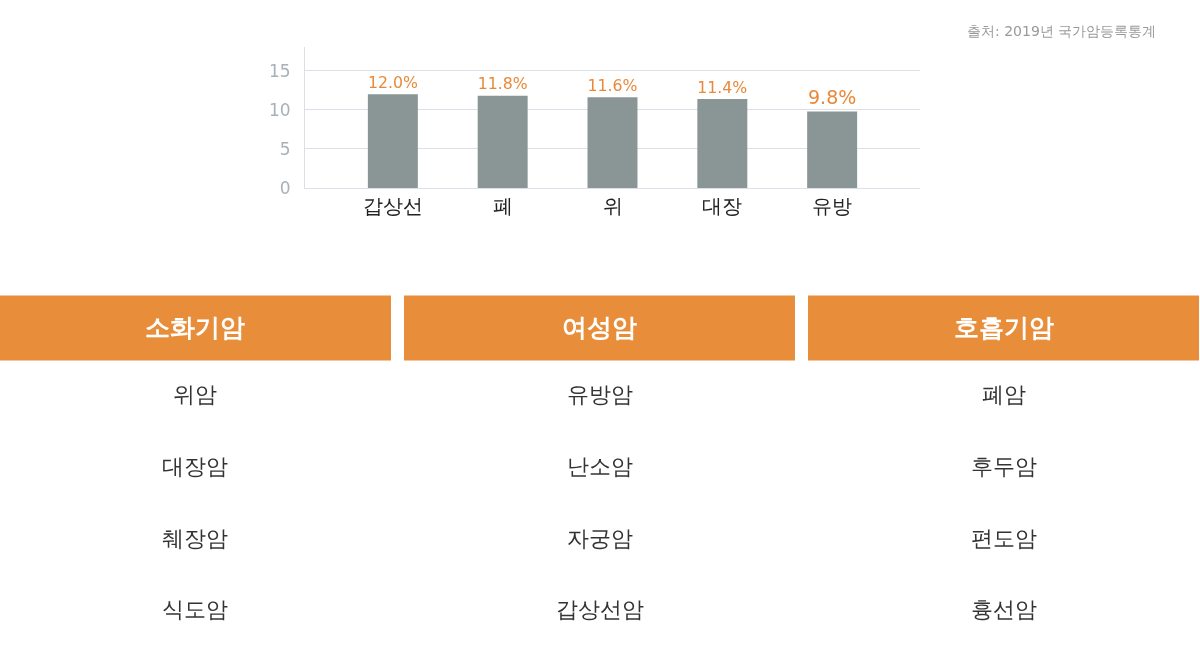 The height and width of the screenshot is (654, 1200). Describe the element at coordinates (392, 206) in the screenshot. I see `x-tick-label: 갑상선` at that location.